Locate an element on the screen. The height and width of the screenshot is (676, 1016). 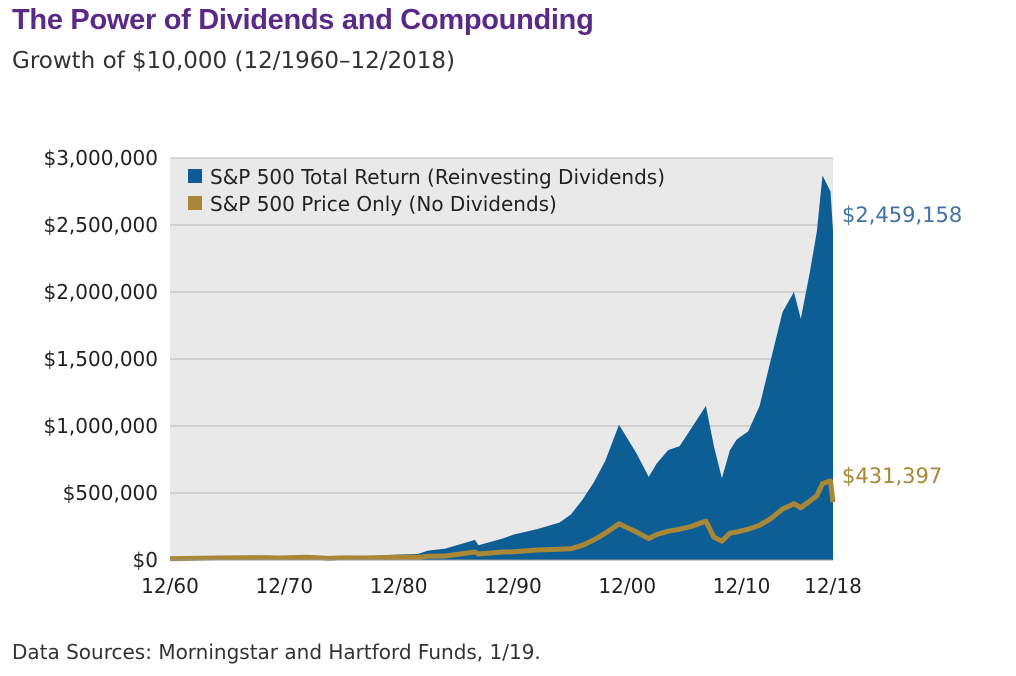
legend-label-price-only: S&P 500 Price Only (No Dividends) is located at coordinates (383, 204).